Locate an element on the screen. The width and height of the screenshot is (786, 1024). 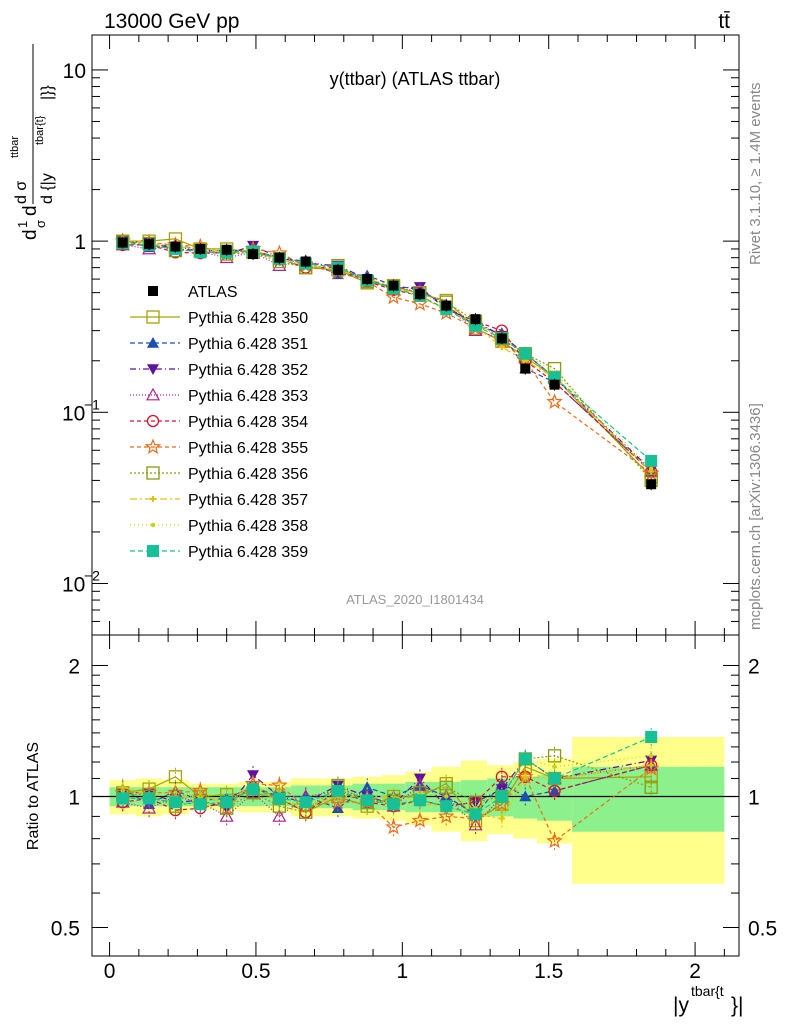
legend-entry-8: Pythia 6.428 357 is located at coordinates (219, 500).